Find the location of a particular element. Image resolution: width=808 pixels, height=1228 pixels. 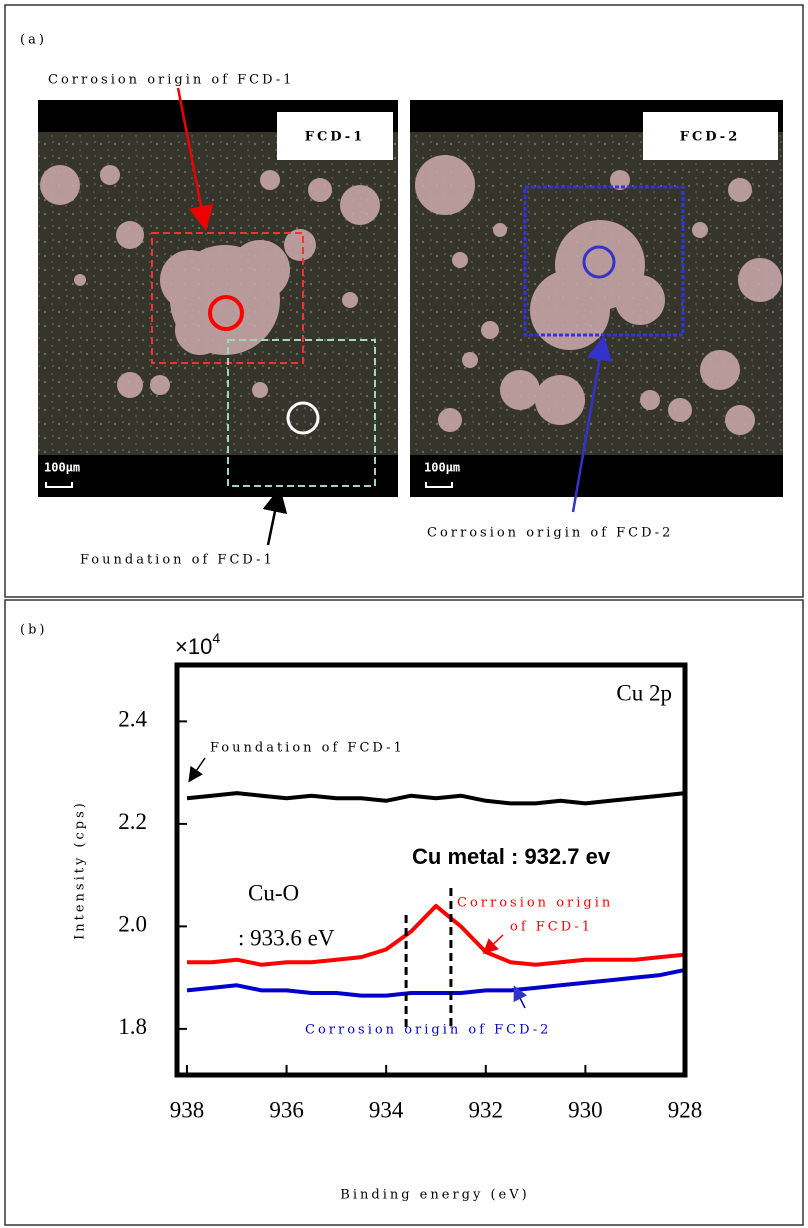

x-tick-label: 934 is located at coordinates (386, 1109).